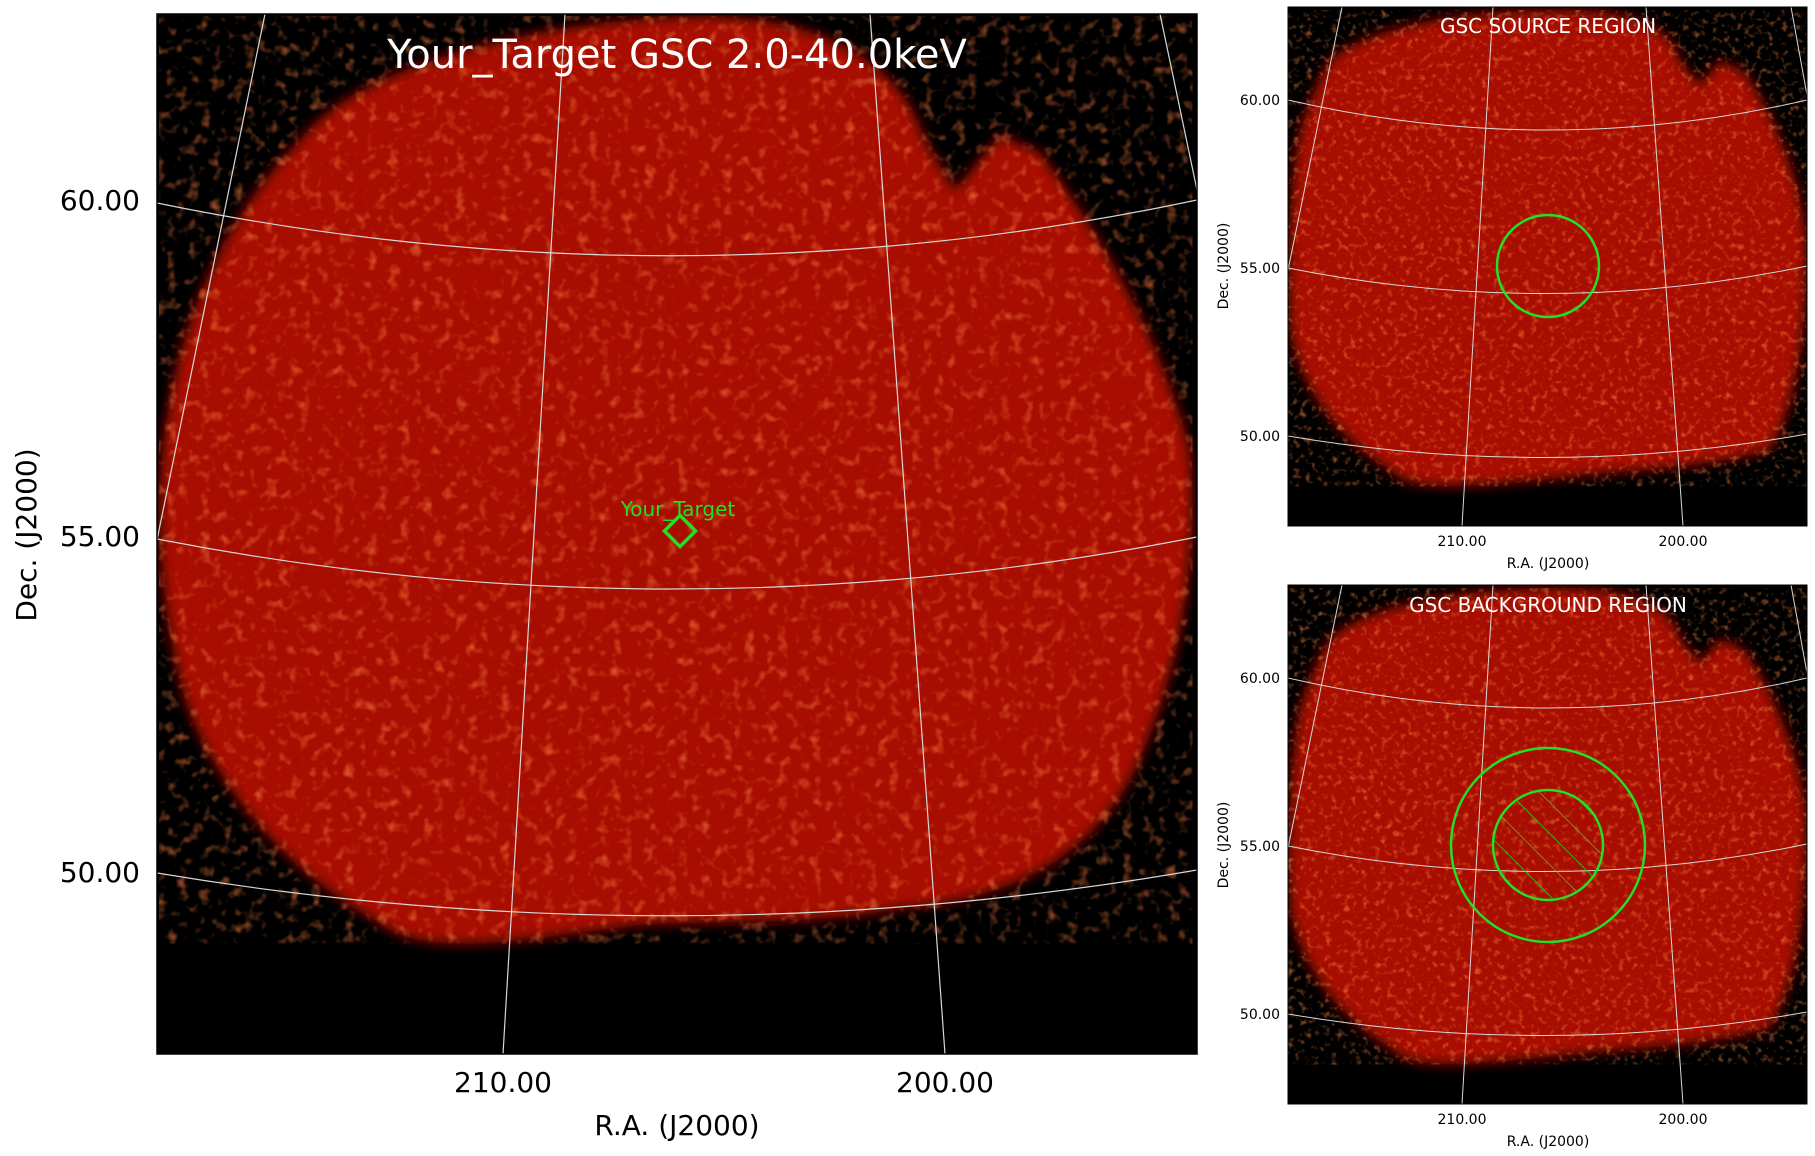  What do you see at coordinates (1462, 542) in the screenshot?
I see `source-ra-tick-210: 210.00` at bounding box center [1462, 542].